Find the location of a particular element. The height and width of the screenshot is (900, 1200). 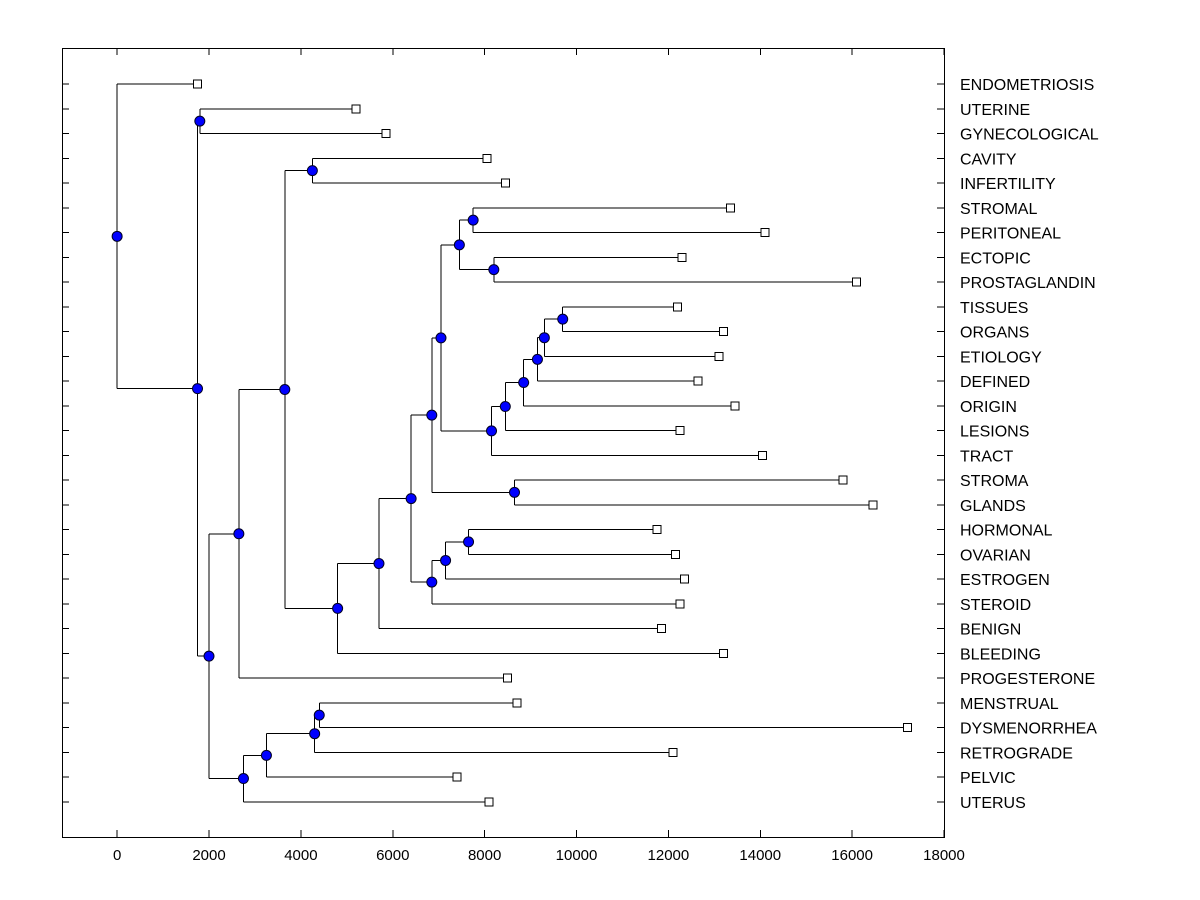

merge-node-n23 is located at coordinates (319, 715).